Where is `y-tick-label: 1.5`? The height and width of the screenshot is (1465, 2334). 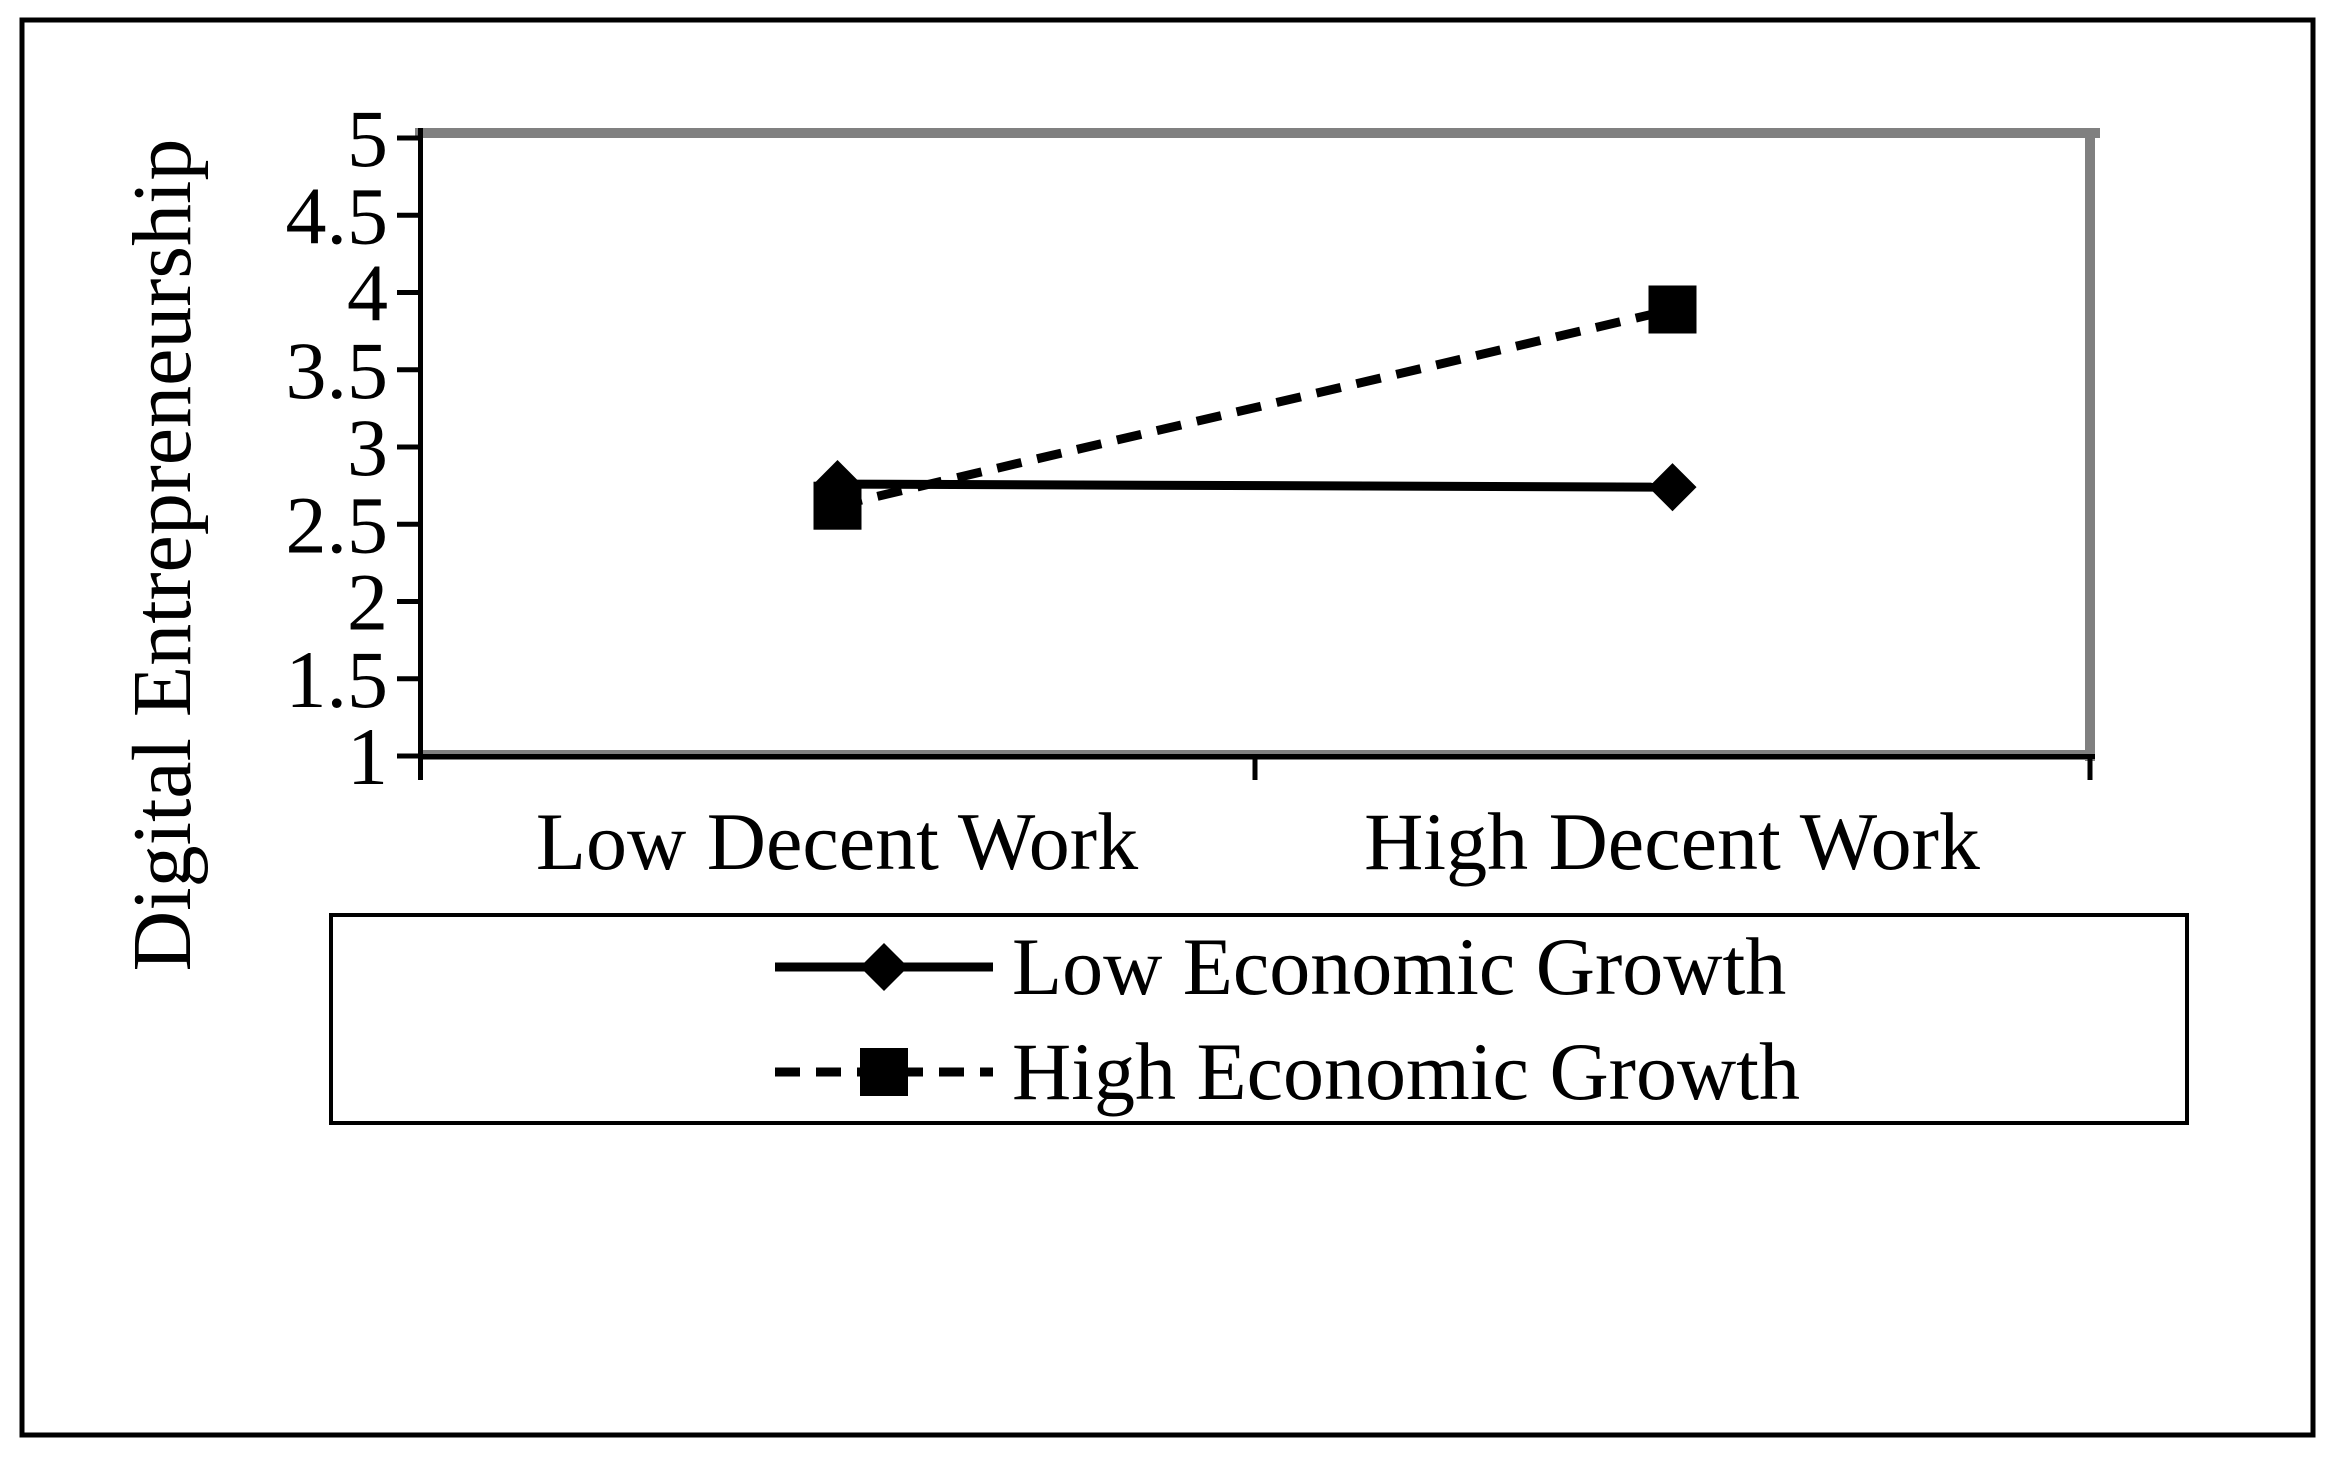 y-tick-label: 1.5 is located at coordinates (337, 679).